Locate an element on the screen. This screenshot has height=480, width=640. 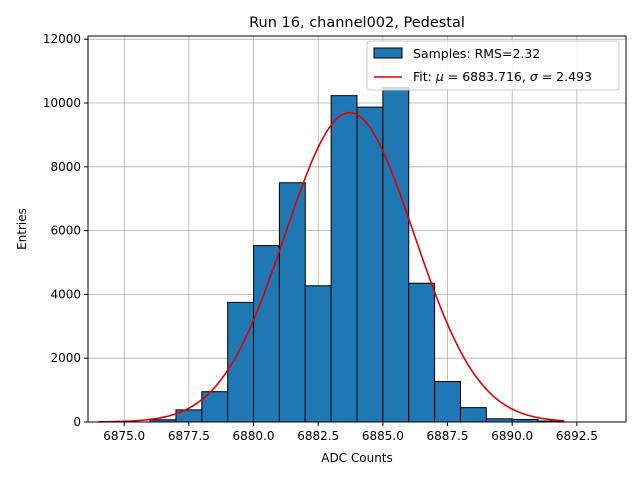
x-tick-label: 6882.5 is located at coordinates (318, 436).